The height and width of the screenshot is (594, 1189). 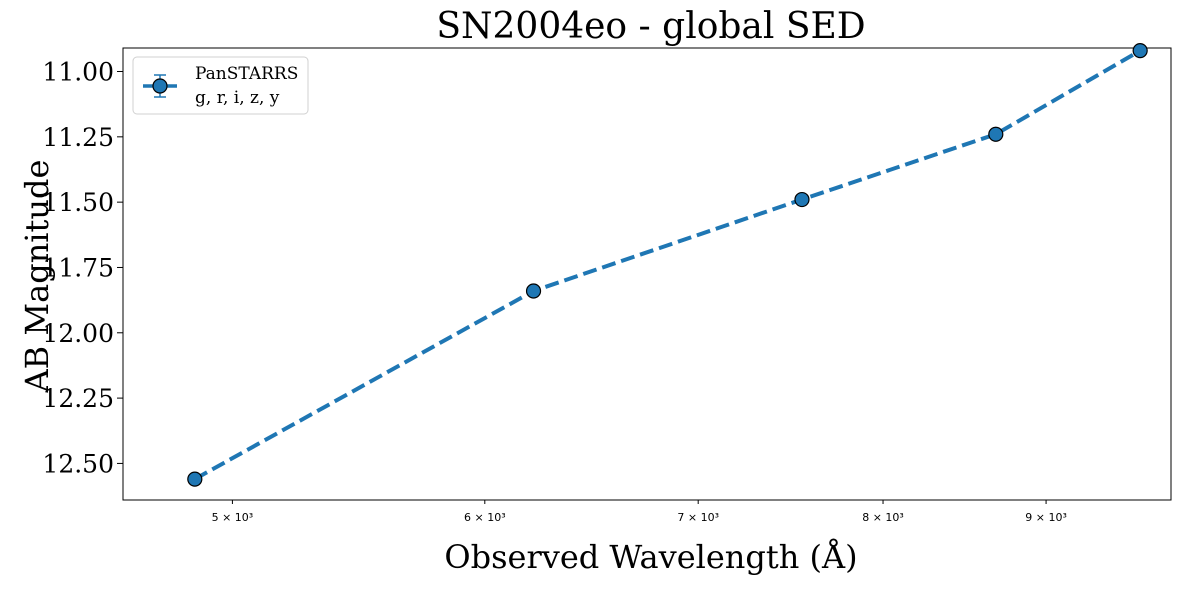 What do you see at coordinates (237, 98) in the screenshot?
I see `legend-label-line-2: g, r, i, z, y` at bounding box center [237, 98].